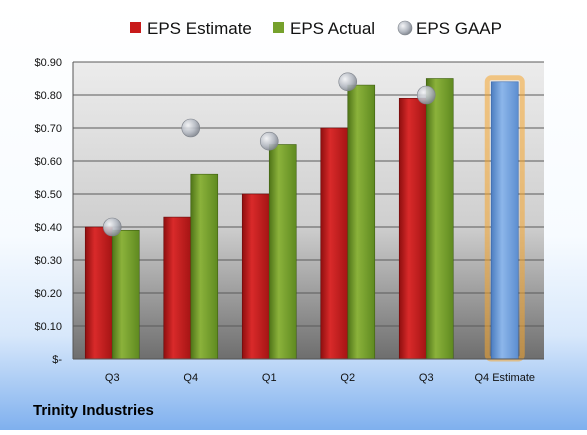 The height and width of the screenshot is (435, 587). I want to click on y-tick-label: $0.30, so click(48, 261).